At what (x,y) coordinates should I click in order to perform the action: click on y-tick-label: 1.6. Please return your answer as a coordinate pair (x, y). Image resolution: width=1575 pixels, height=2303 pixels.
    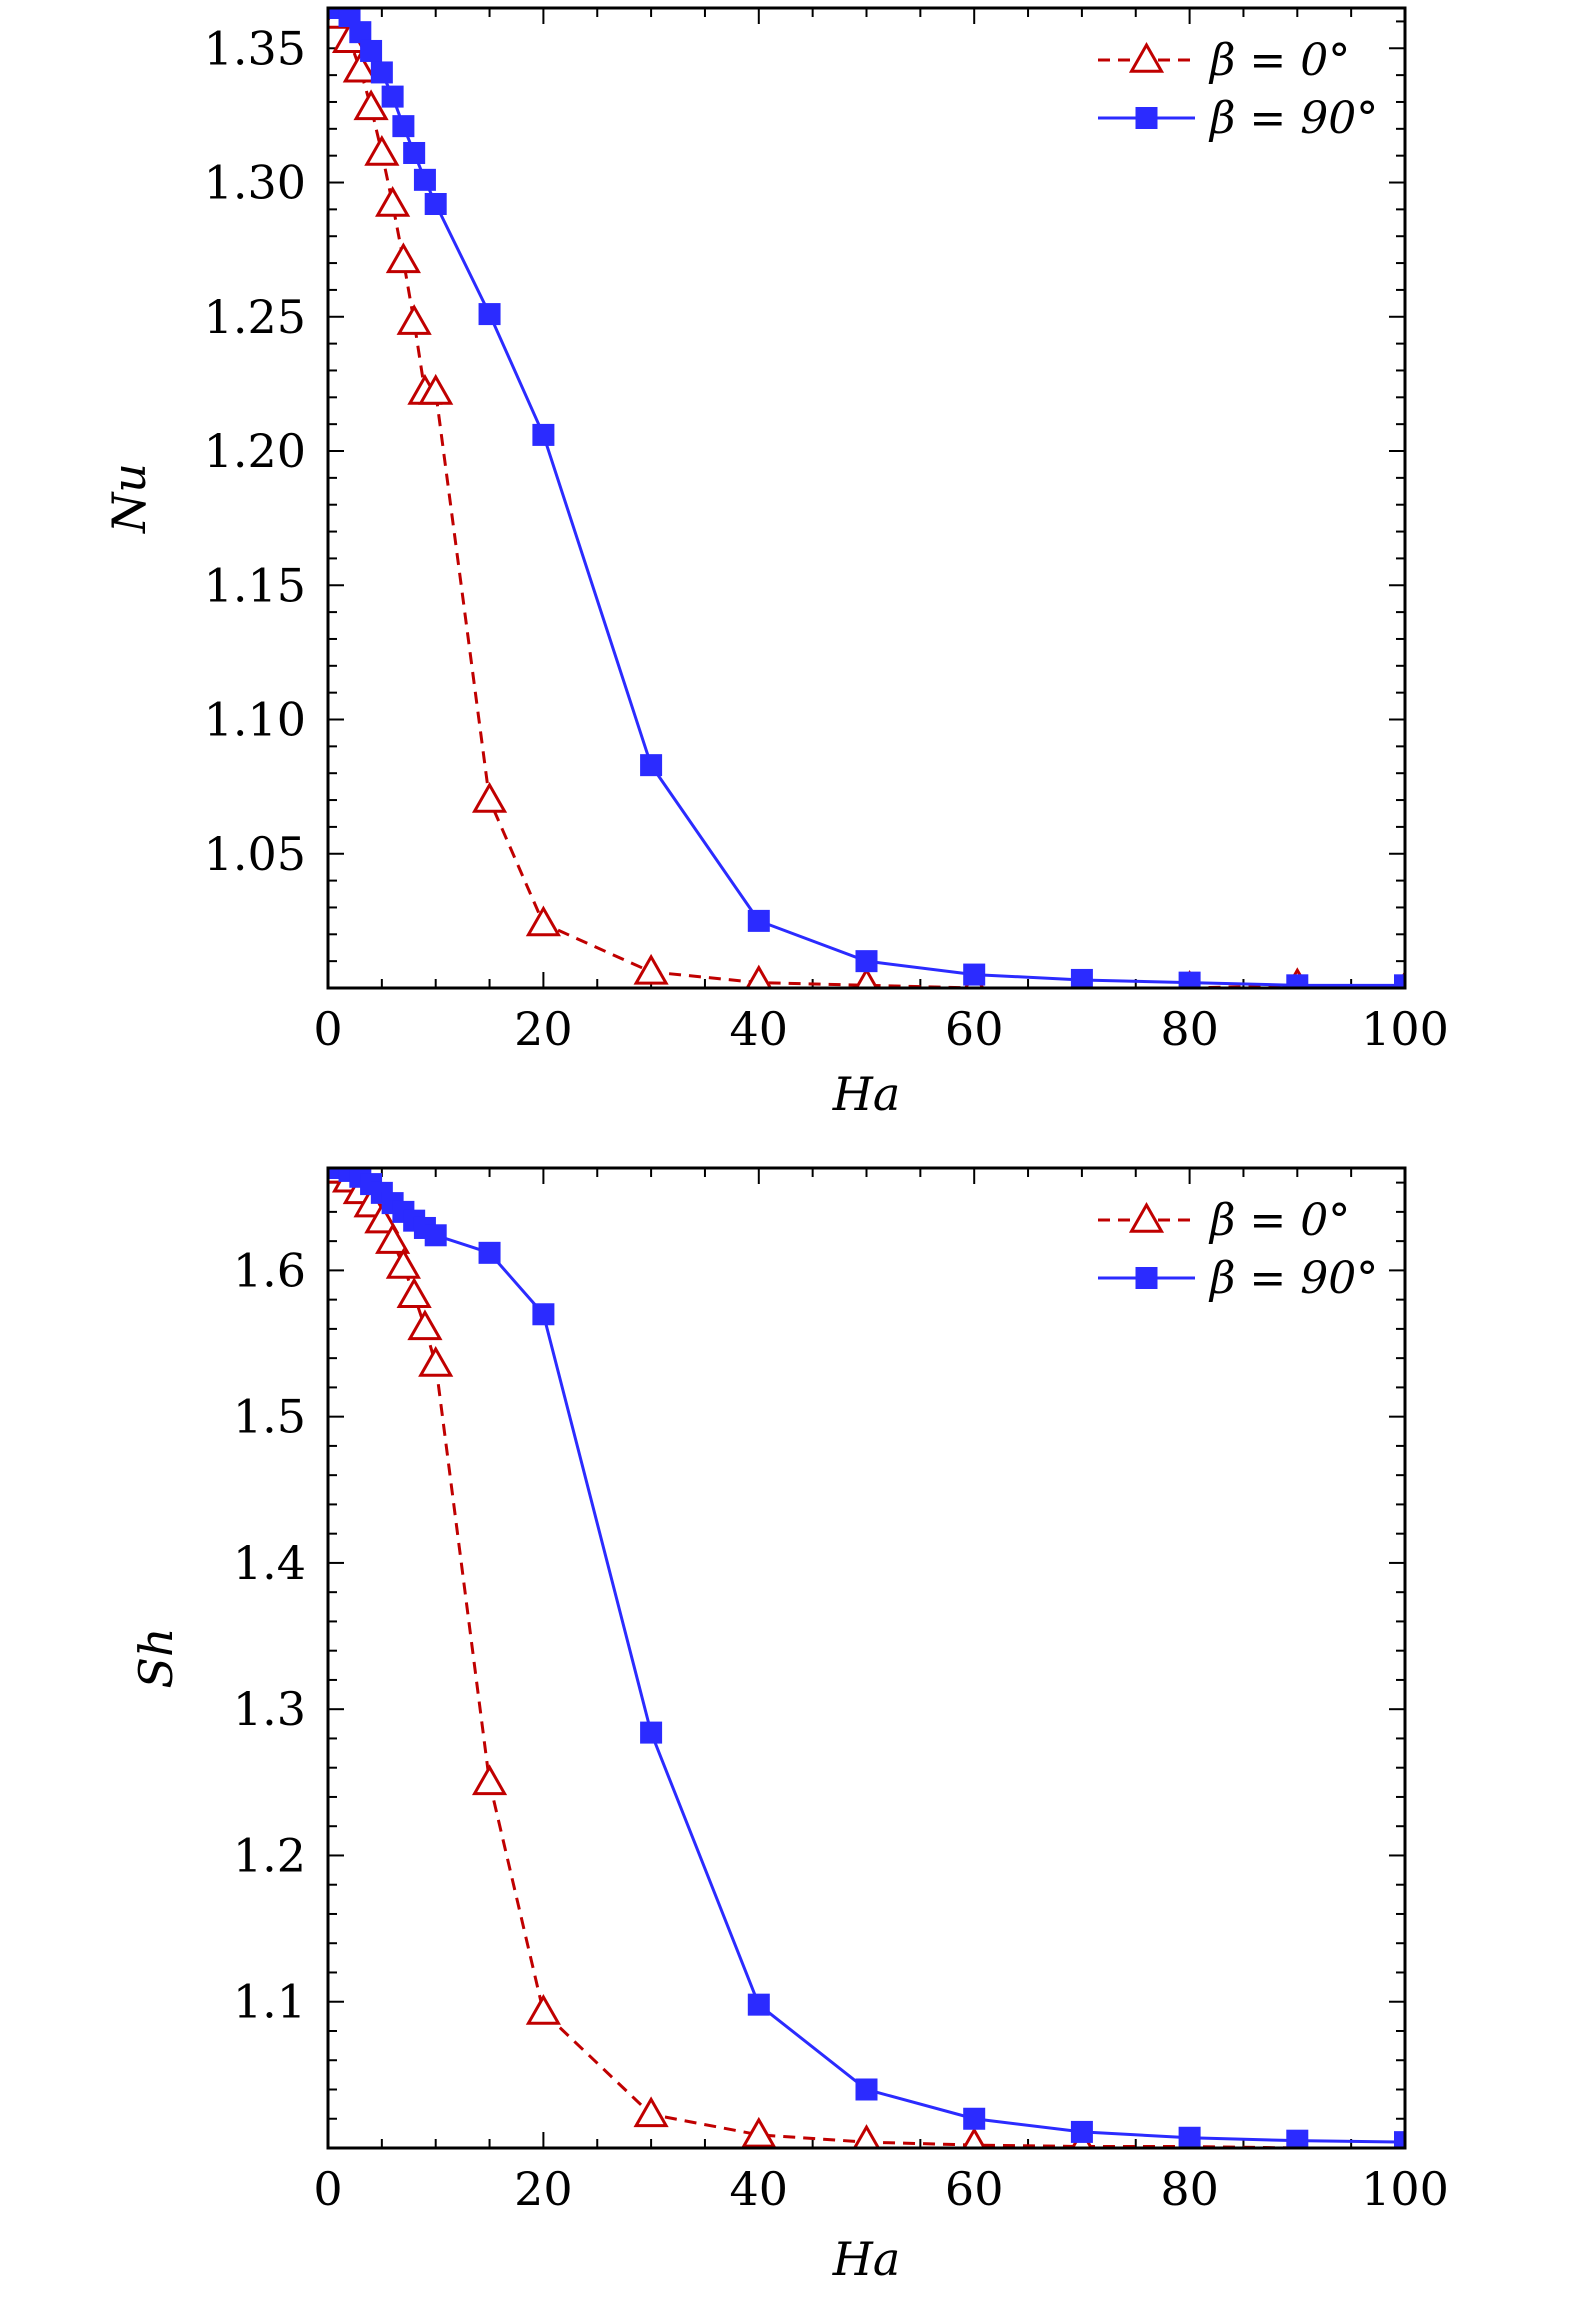
    Looking at the image, I should click on (269, 1270).